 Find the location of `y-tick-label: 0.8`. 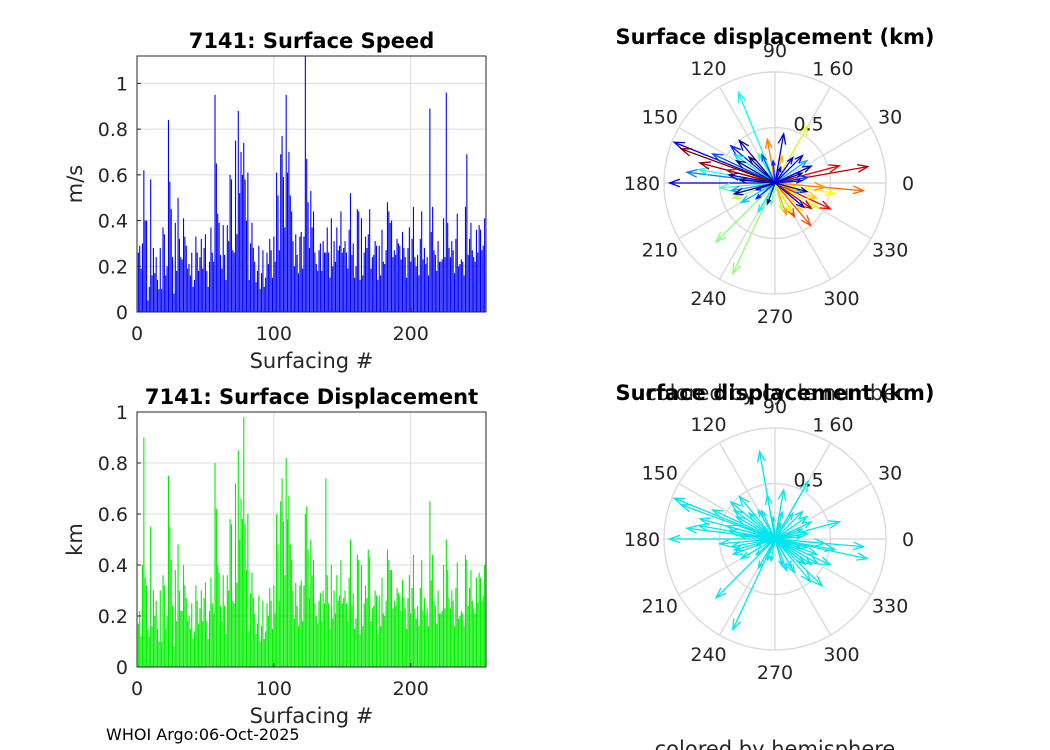

y-tick-label: 0.8 is located at coordinates (113, 464).